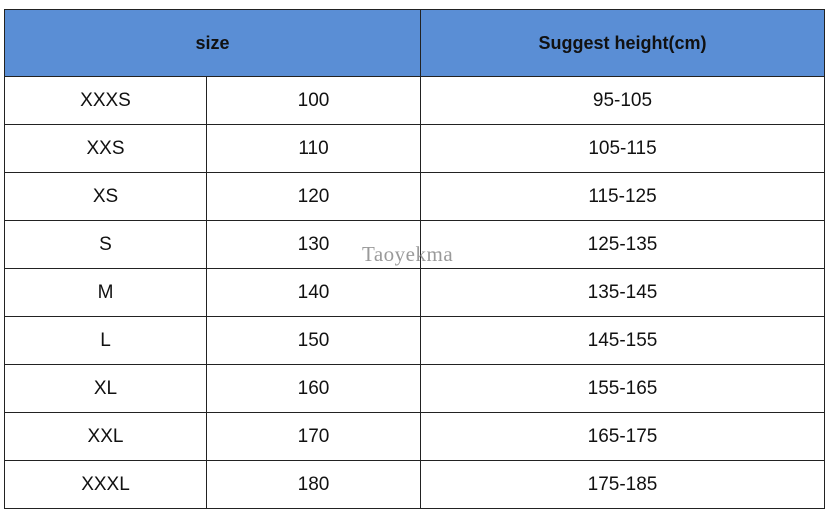 The image size is (829, 513). Describe the element at coordinates (105, 484) in the screenshot. I see `table-cell: XXXL` at that location.